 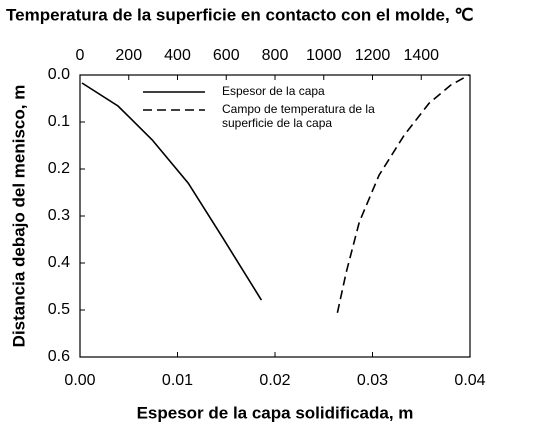 I want to click on x2-tick-label: 0, so click(x=80, y=55).